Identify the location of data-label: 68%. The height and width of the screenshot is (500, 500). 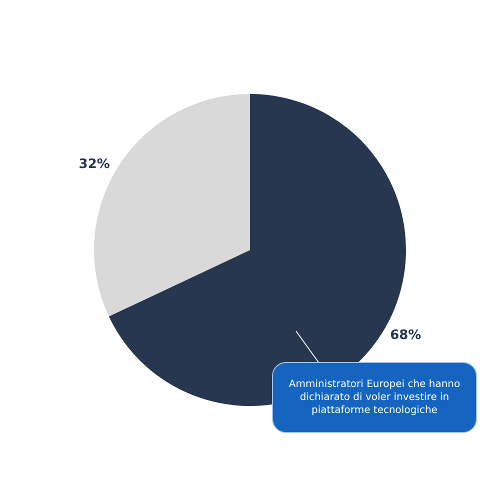
(406, 336).